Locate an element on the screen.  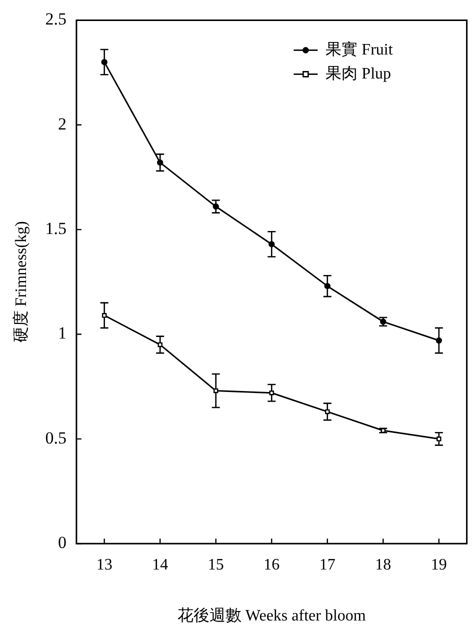
x-tick-label: 13 is located at coordinates (104, 565).